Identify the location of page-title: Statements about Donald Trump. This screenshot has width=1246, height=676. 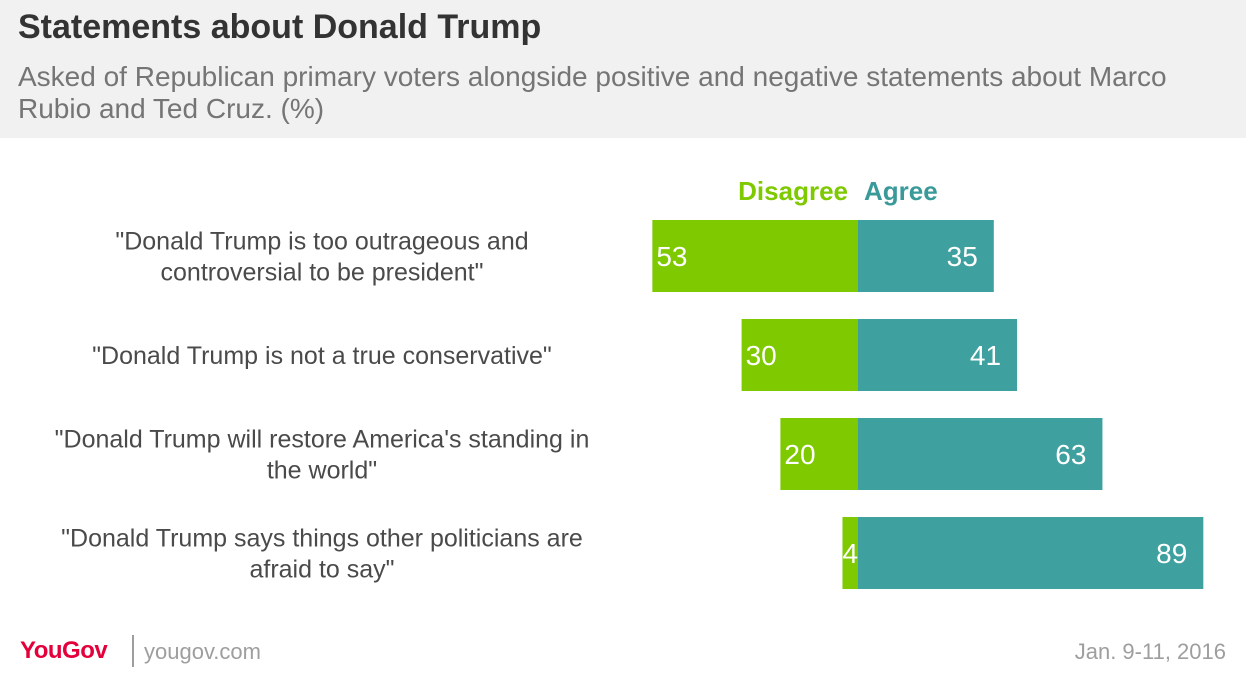
(280, 27).